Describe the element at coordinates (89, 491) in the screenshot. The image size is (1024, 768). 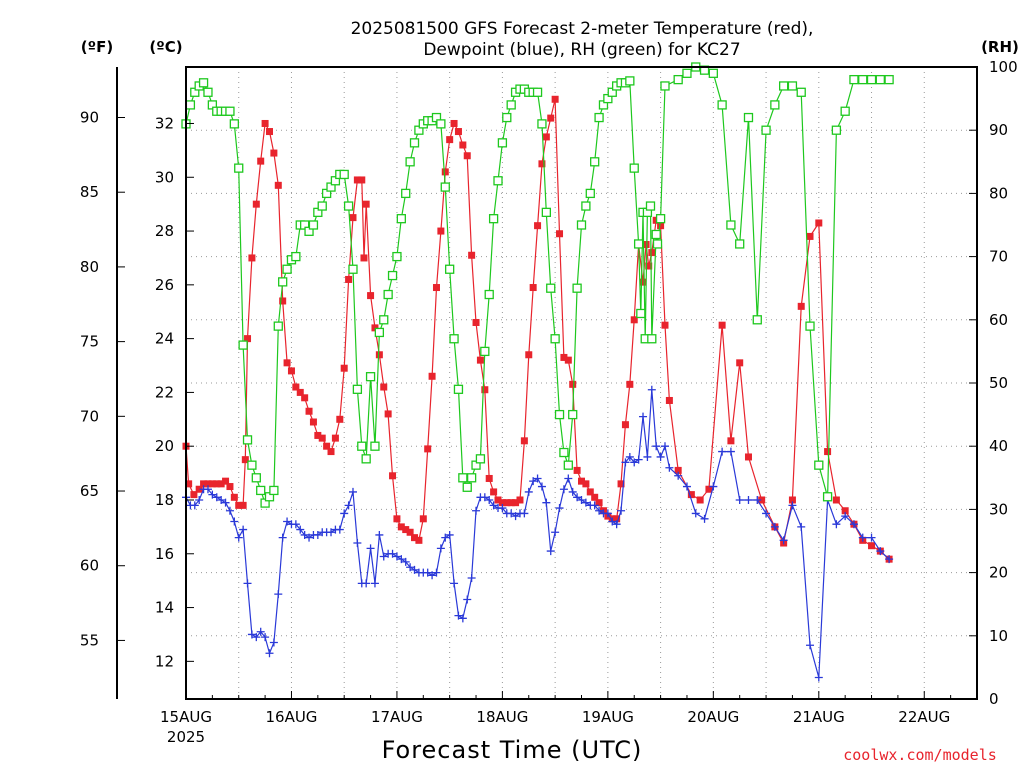
I see `fahrenheit-tick-label: 65` at that location.